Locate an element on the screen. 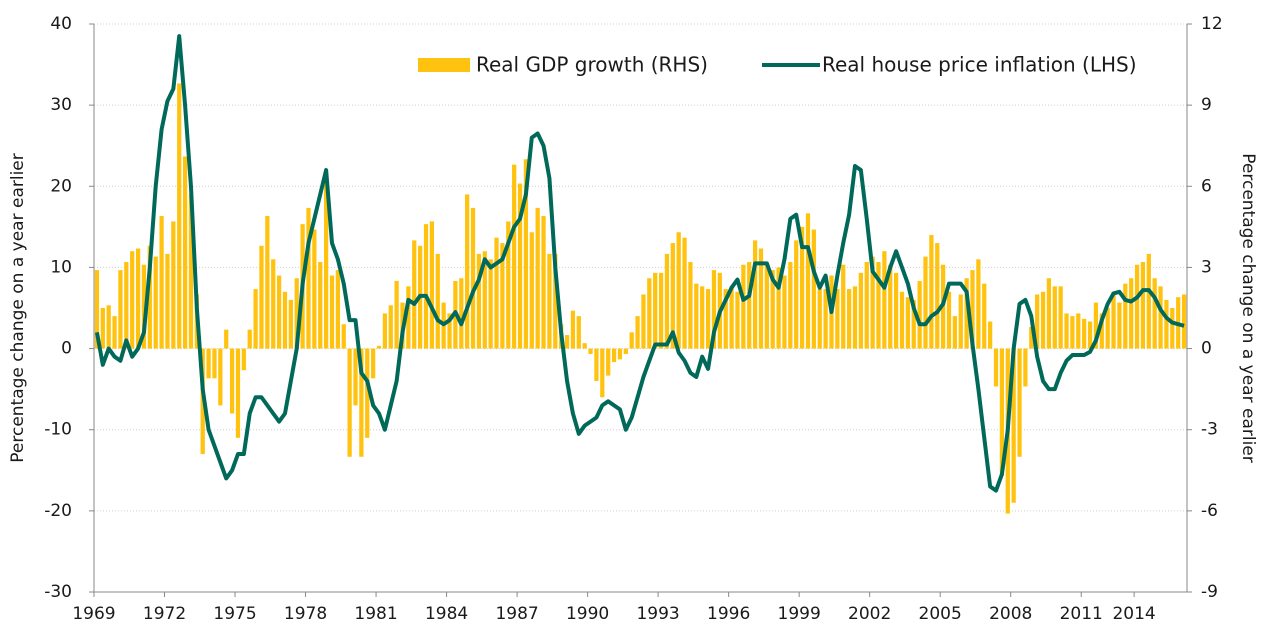  x-tick-label: 1996 is located at coordinates (728, 614).